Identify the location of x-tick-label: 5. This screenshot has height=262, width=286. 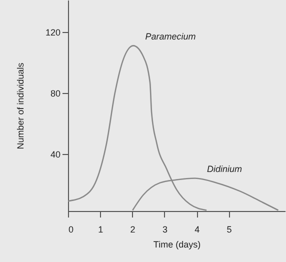
(229, 229).